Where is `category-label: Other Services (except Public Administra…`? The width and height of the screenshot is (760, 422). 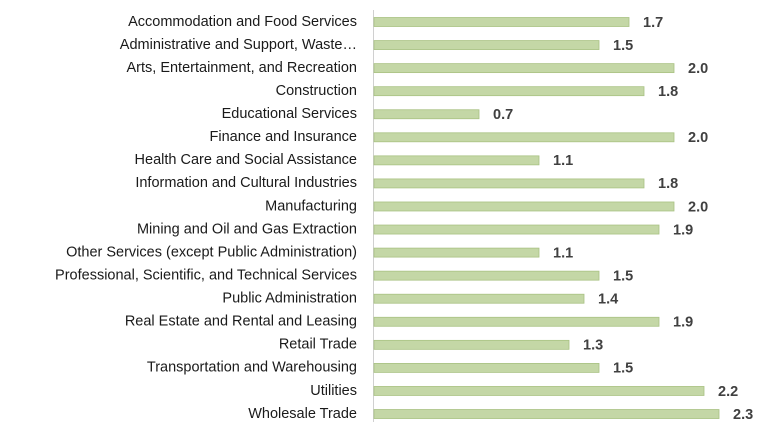 category-label: Other Services (except Public Administra… is located at coordinates (211, 252).